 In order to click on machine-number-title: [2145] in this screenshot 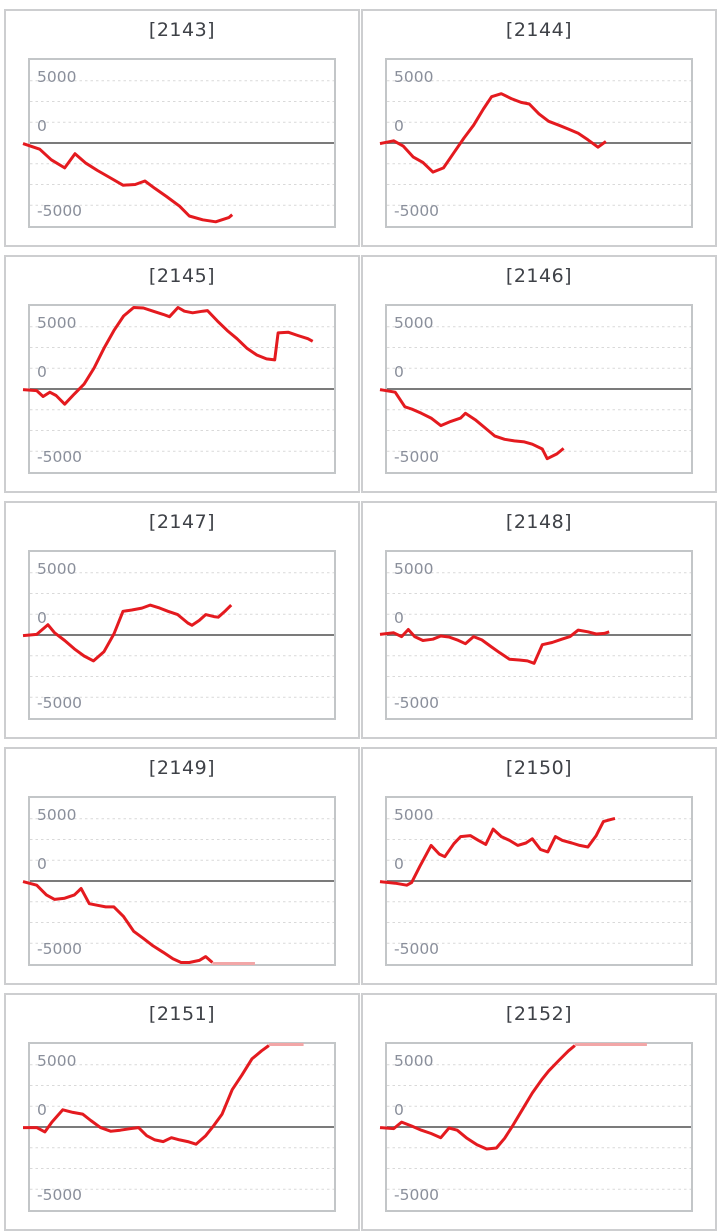, I will do `click(182, 276)`.